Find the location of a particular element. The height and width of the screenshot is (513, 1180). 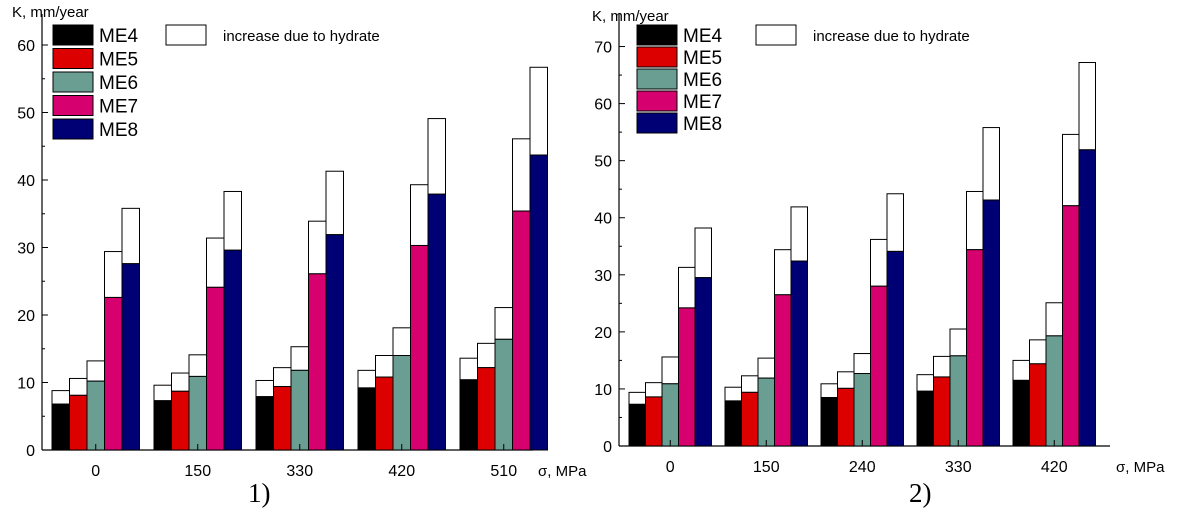

y-tick-label: 50 is located at coordinates (603, 162).